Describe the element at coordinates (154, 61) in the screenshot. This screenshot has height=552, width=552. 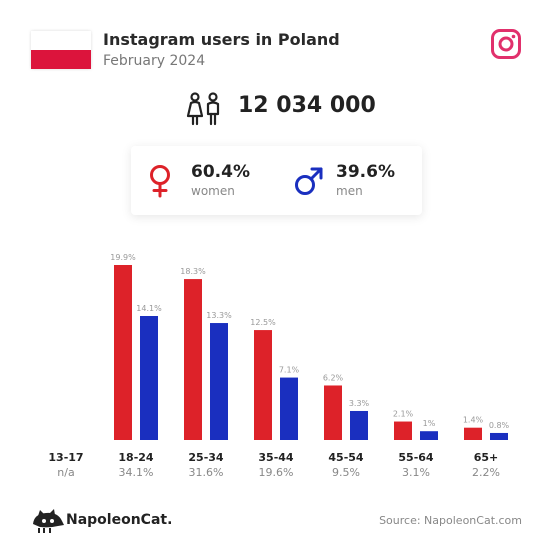
I see `chart-subtitle: February 2024` at that location.